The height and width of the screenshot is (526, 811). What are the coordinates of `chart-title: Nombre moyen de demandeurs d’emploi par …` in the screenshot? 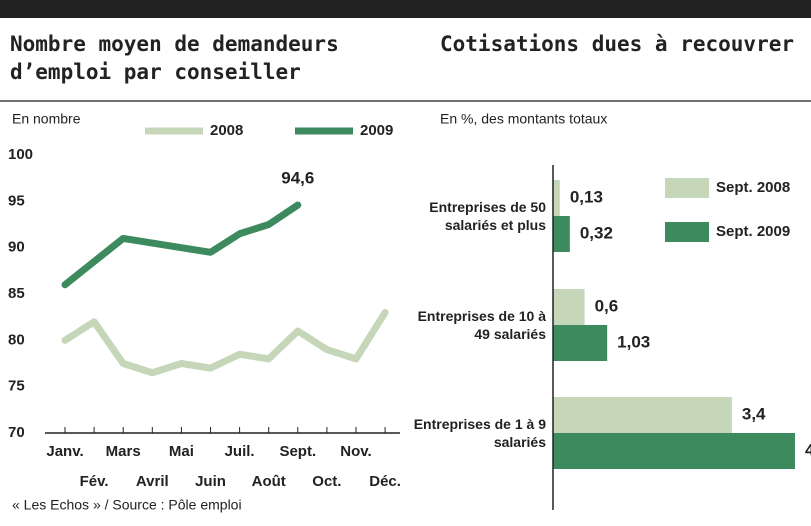 It's located at (174, 58).